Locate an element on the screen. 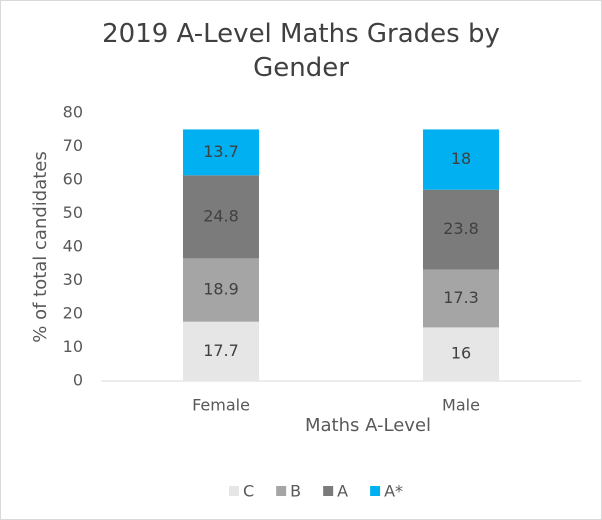 The image size is (602, 520). x-tick-label: Female is located at coordinates (221, 405).